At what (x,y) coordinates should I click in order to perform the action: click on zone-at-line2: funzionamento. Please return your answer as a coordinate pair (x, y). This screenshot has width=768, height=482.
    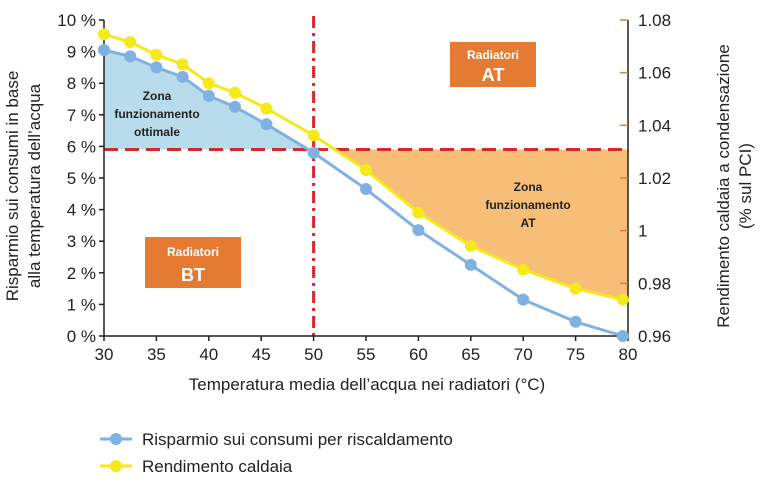
    Looking at the image, I should click on (527, 205).